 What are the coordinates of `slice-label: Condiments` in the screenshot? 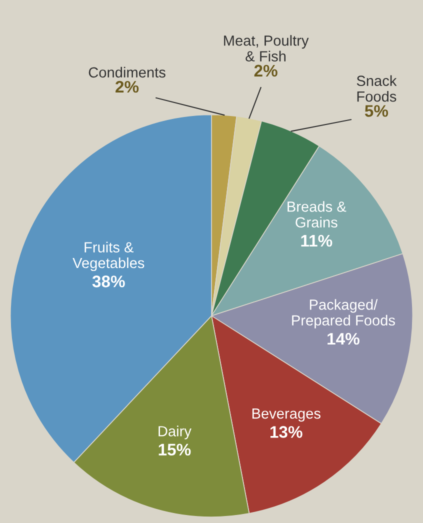 It's located at (127, 72).